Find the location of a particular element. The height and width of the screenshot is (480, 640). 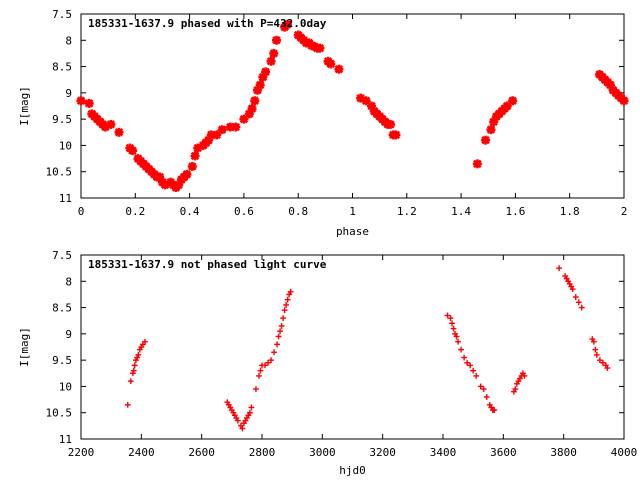

x-tick-label: 0.8 is located at coordinates (298, 211).